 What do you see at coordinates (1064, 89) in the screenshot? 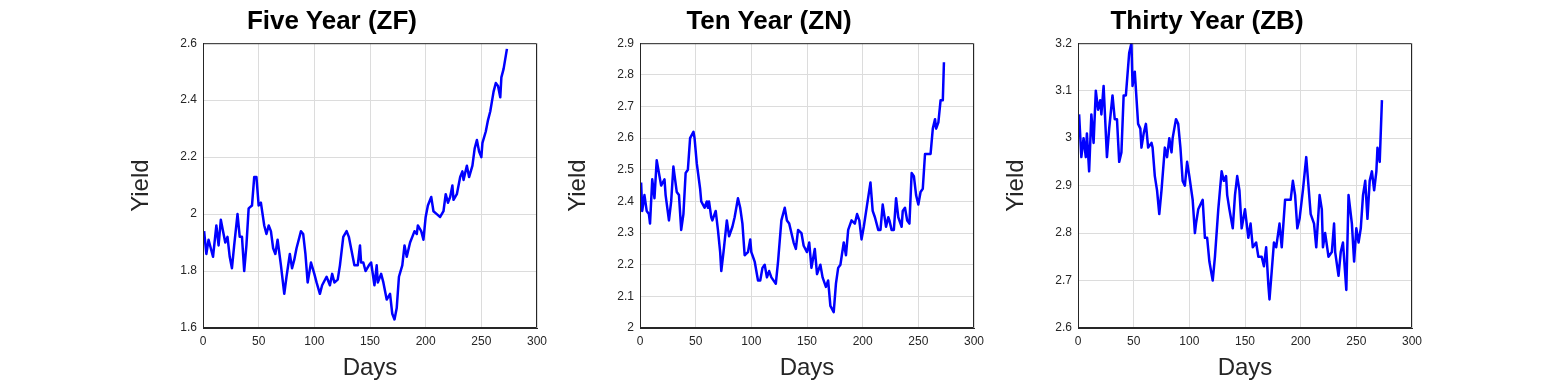
I see `y-tick-label: 3.1` at bounding box center [1064, 89].